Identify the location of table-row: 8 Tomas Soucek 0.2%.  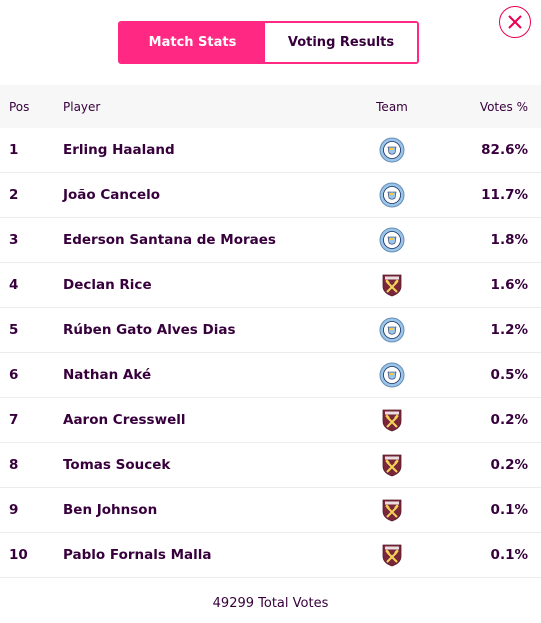
(270, 465).